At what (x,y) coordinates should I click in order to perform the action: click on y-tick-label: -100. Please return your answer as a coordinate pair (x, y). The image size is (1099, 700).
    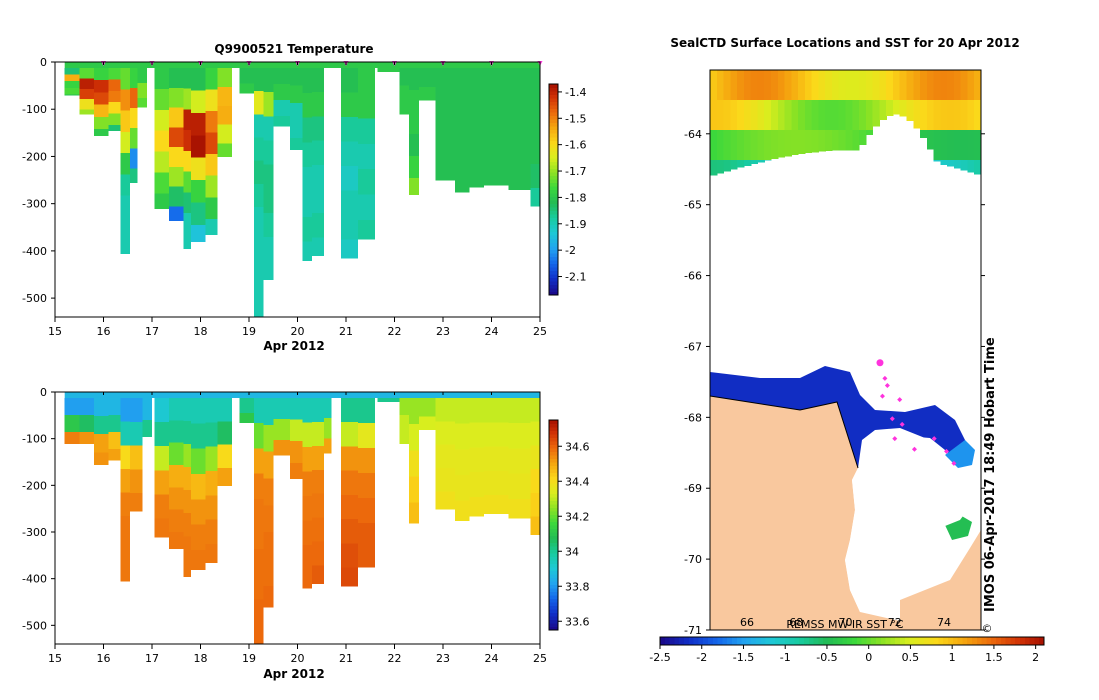
    Looking at the image, I should click on (34, 109).